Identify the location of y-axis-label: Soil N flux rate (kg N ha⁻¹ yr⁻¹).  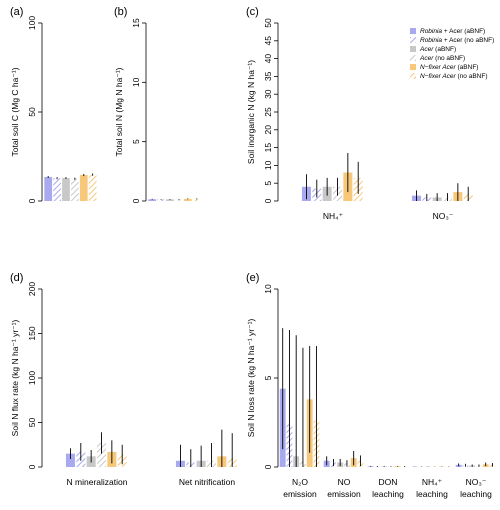
(15, 378).